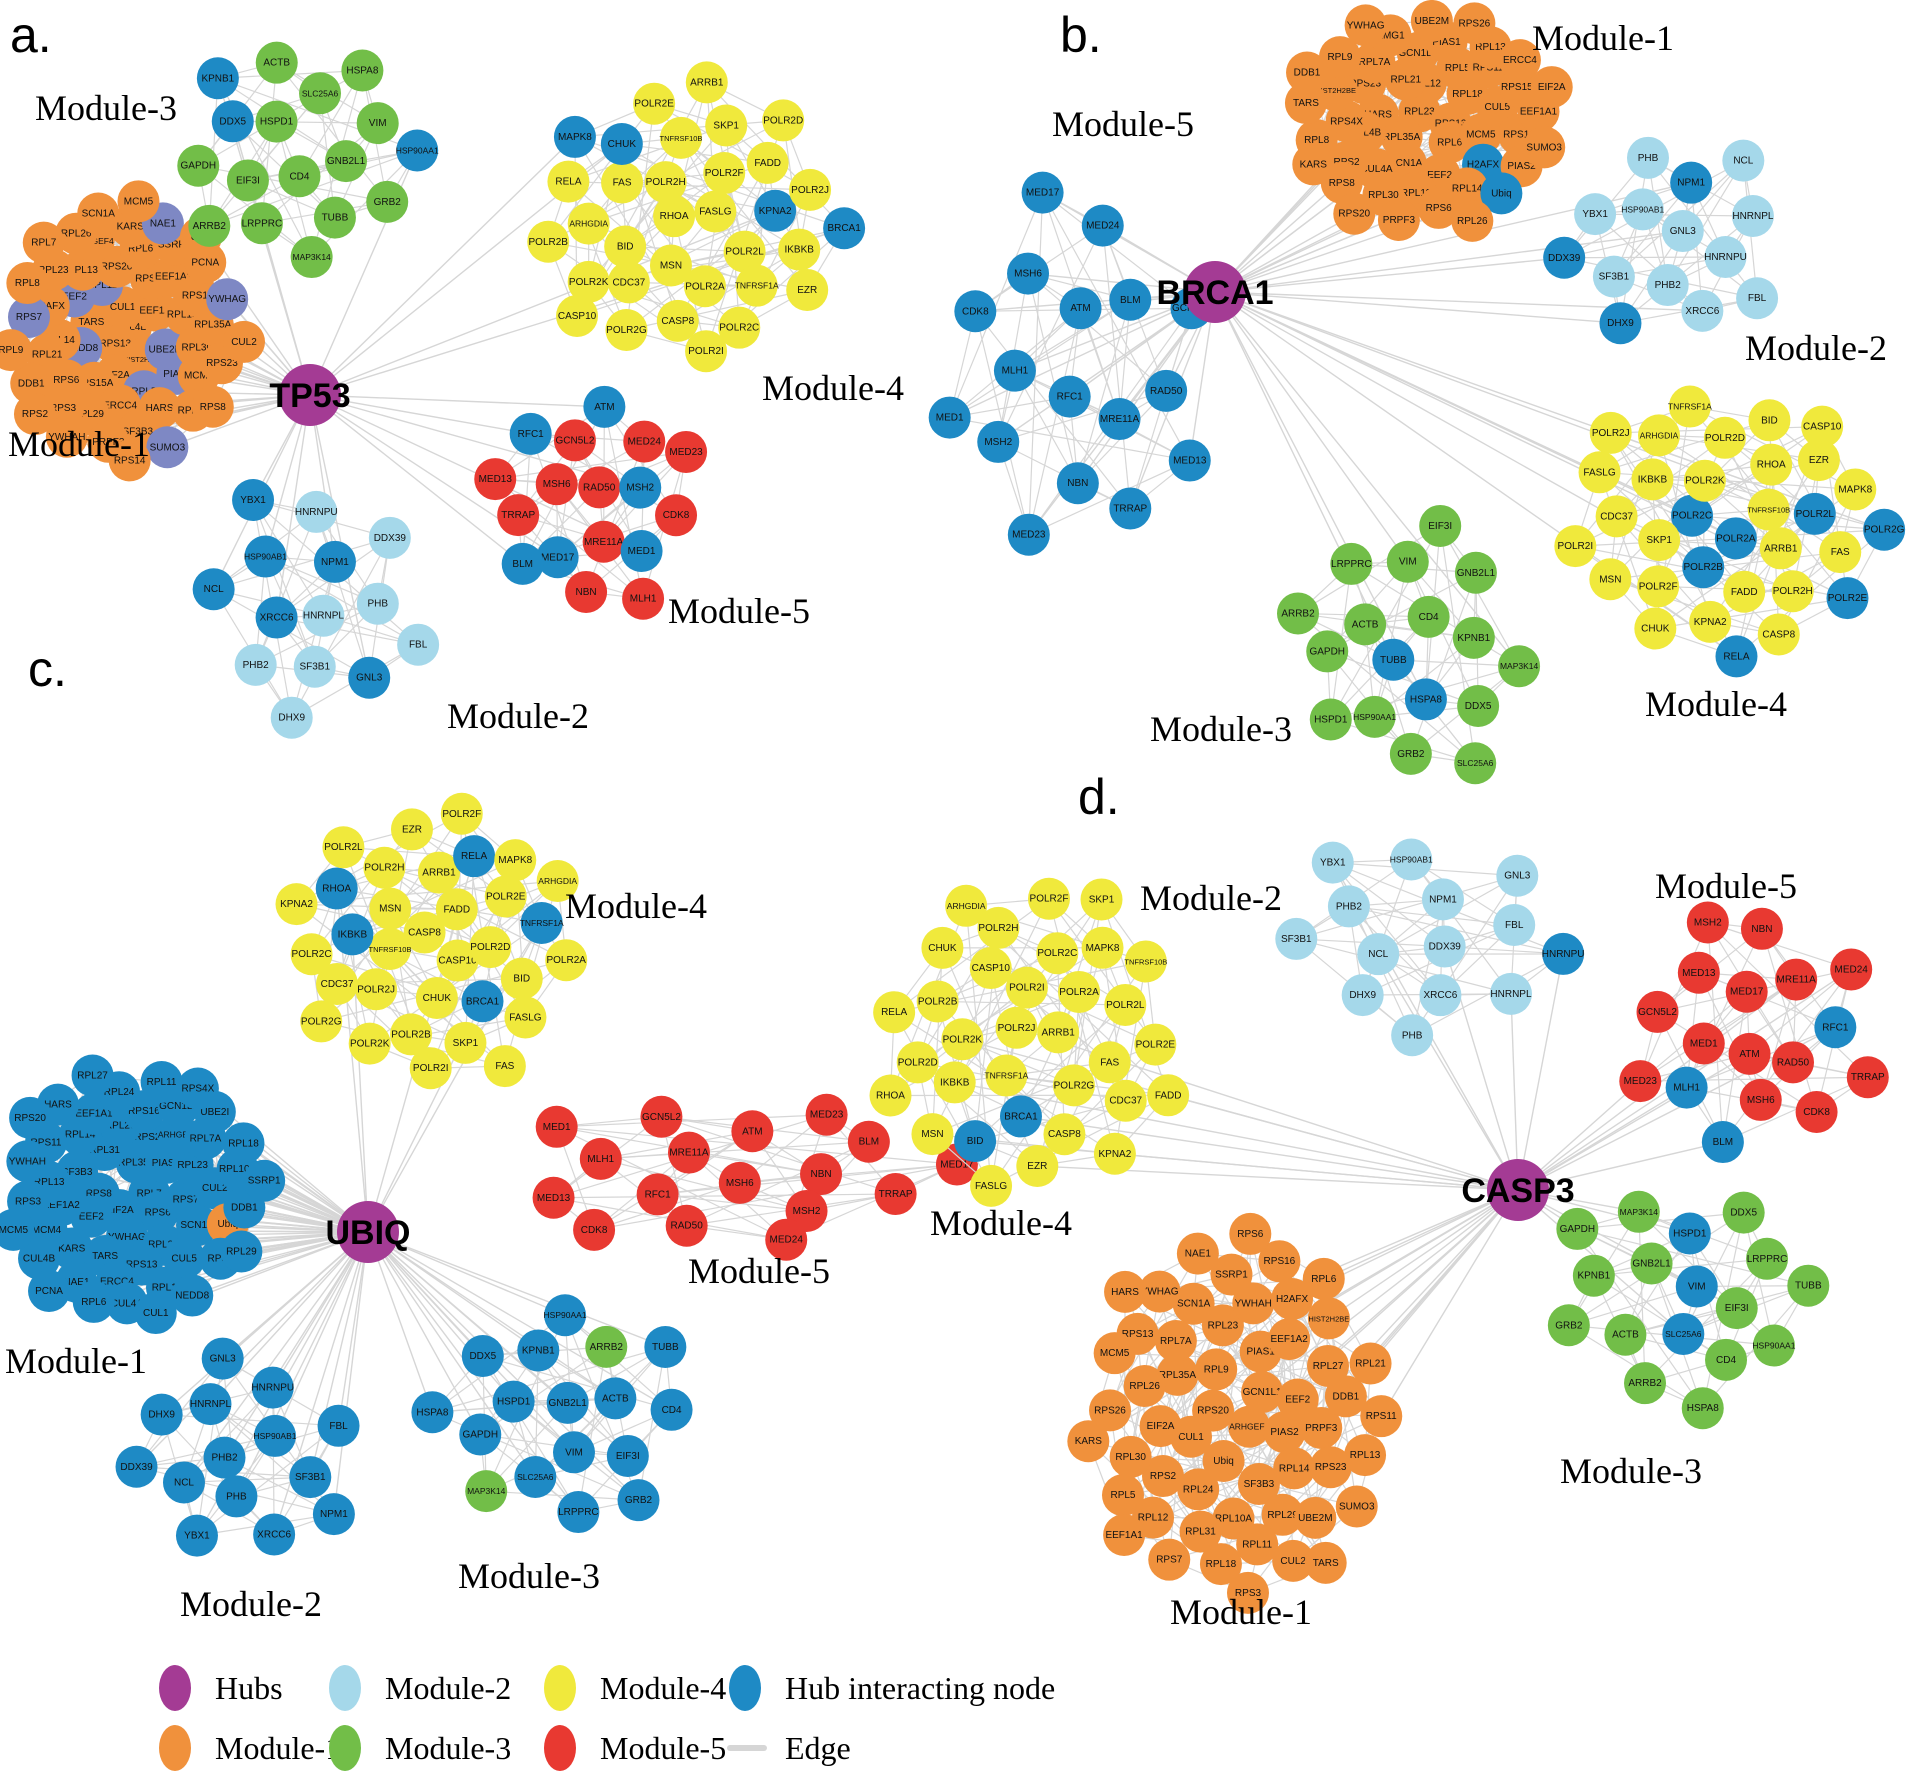  Describe the element at coordinates (1757, 298) in the screenshot. I see `node-label: FBL` at that location.